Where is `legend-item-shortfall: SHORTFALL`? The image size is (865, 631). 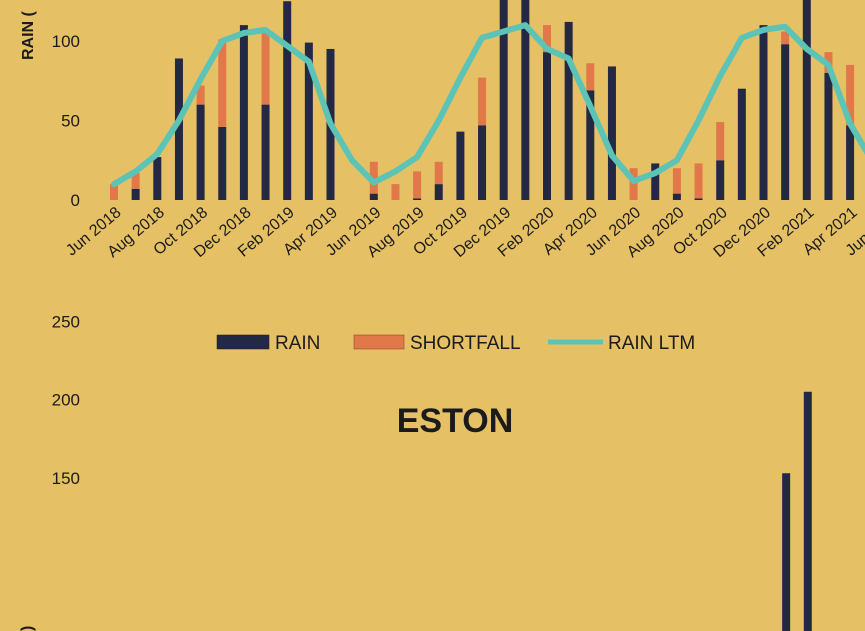
legend-item-shortfall: SHORTFALL is located at coordinates (437, 343).